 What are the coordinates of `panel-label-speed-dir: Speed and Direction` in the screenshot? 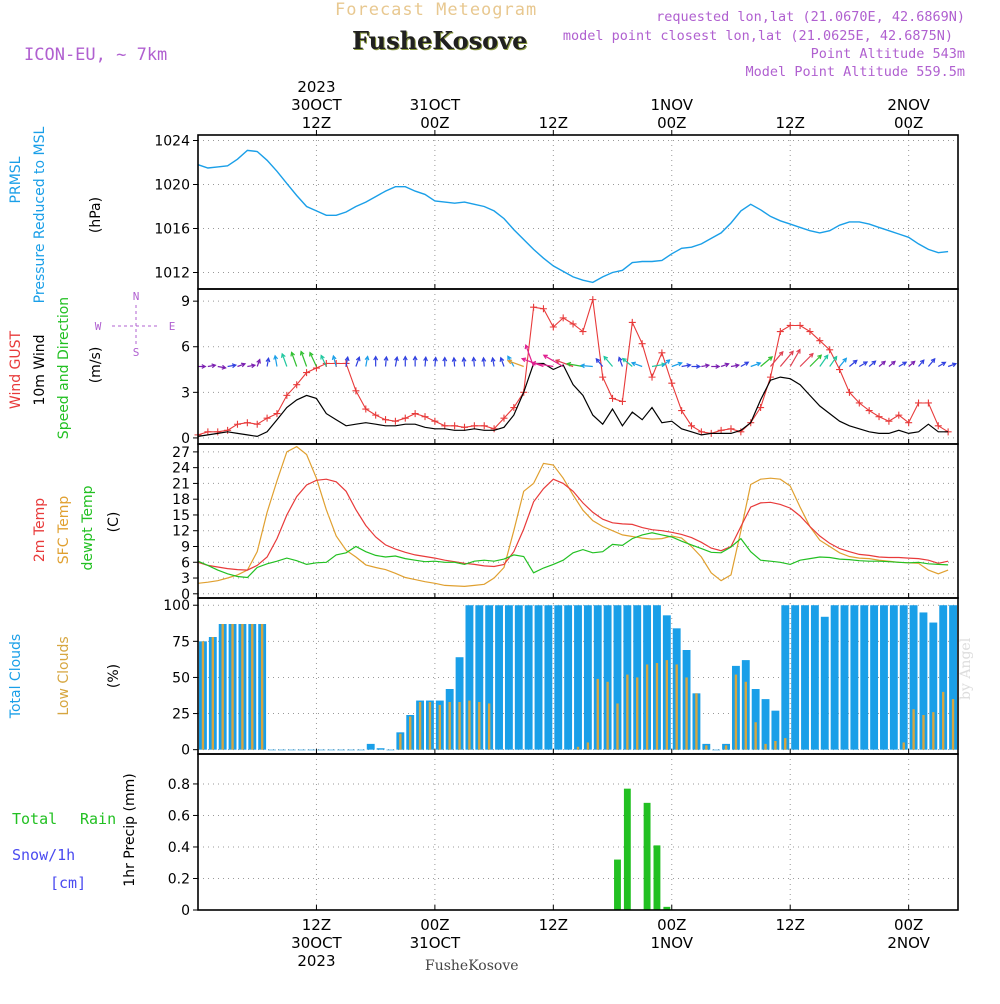 It's located at (64, 368).